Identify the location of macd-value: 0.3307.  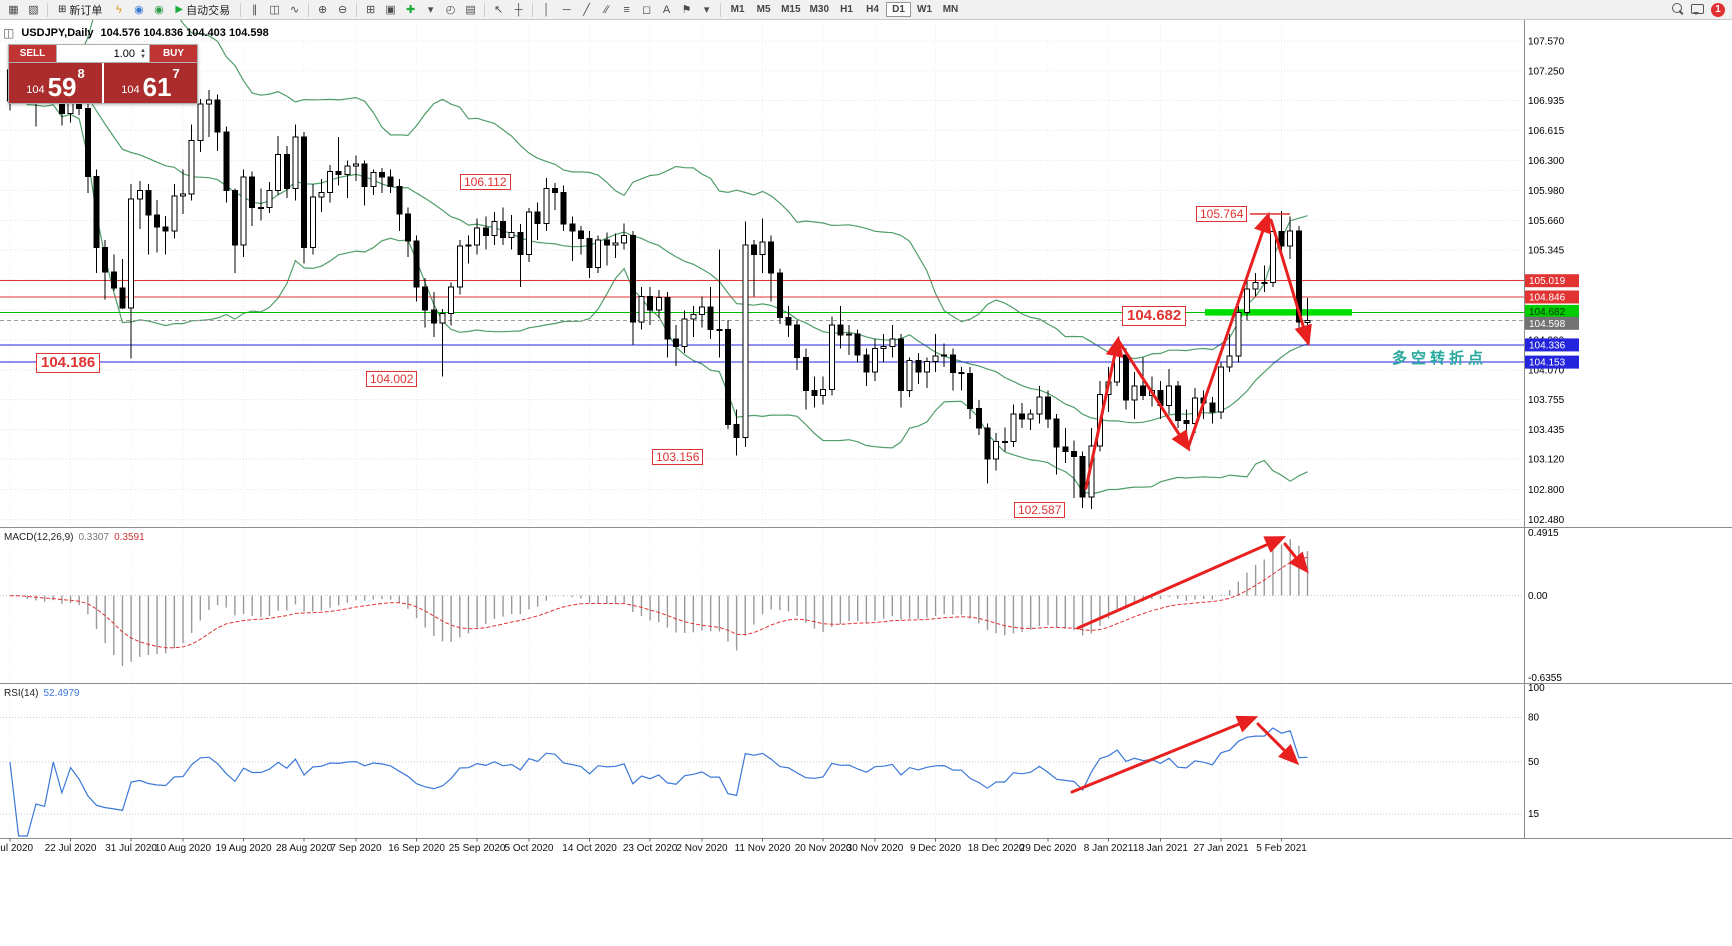
(94, 537).